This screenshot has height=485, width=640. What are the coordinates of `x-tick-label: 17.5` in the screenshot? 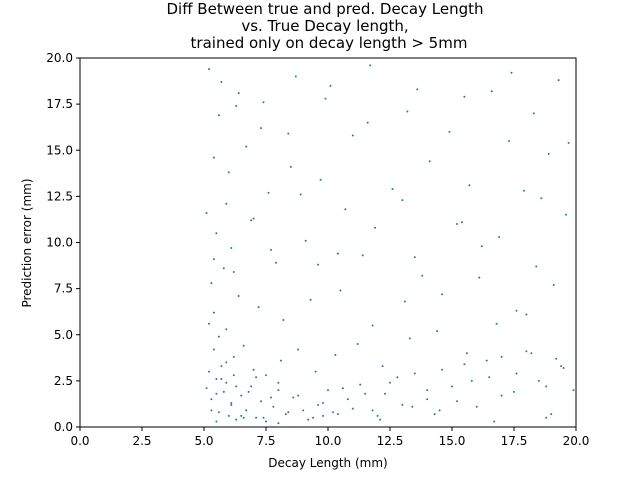 It's located at (514, 441).